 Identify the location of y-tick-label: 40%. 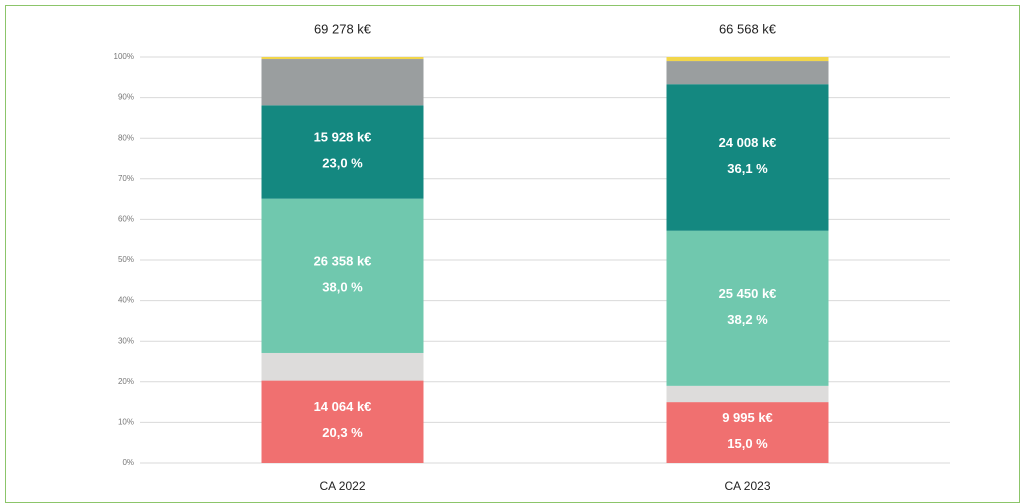
(126, 300).